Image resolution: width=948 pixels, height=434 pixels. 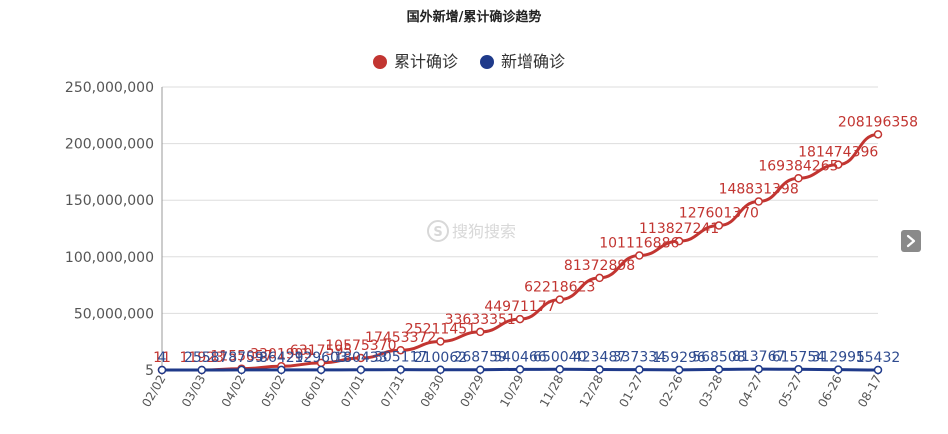 What do you see at coordinates (798, 166) in the screenshot?
I see `data-label-total: 169384265` at bounding box center [798, 166].